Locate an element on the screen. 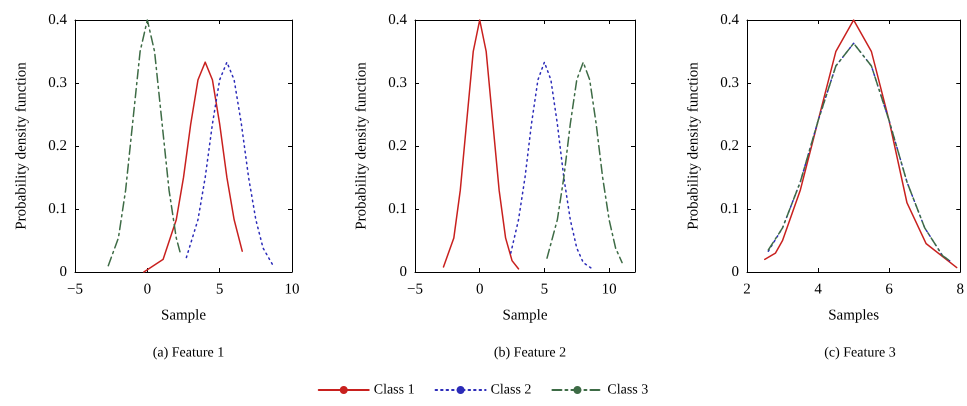  x-tick-label: 2 is located at coordinates (747, 290).